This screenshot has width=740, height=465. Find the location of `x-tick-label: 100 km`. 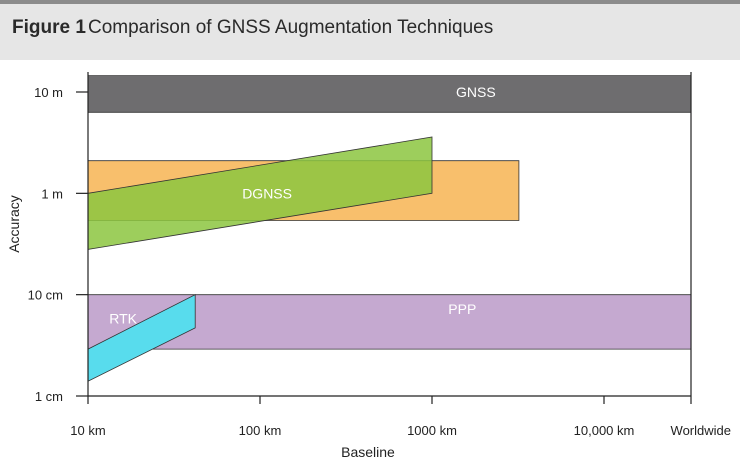

x-tick-label: 100 km is located at coordinates (260, 430).